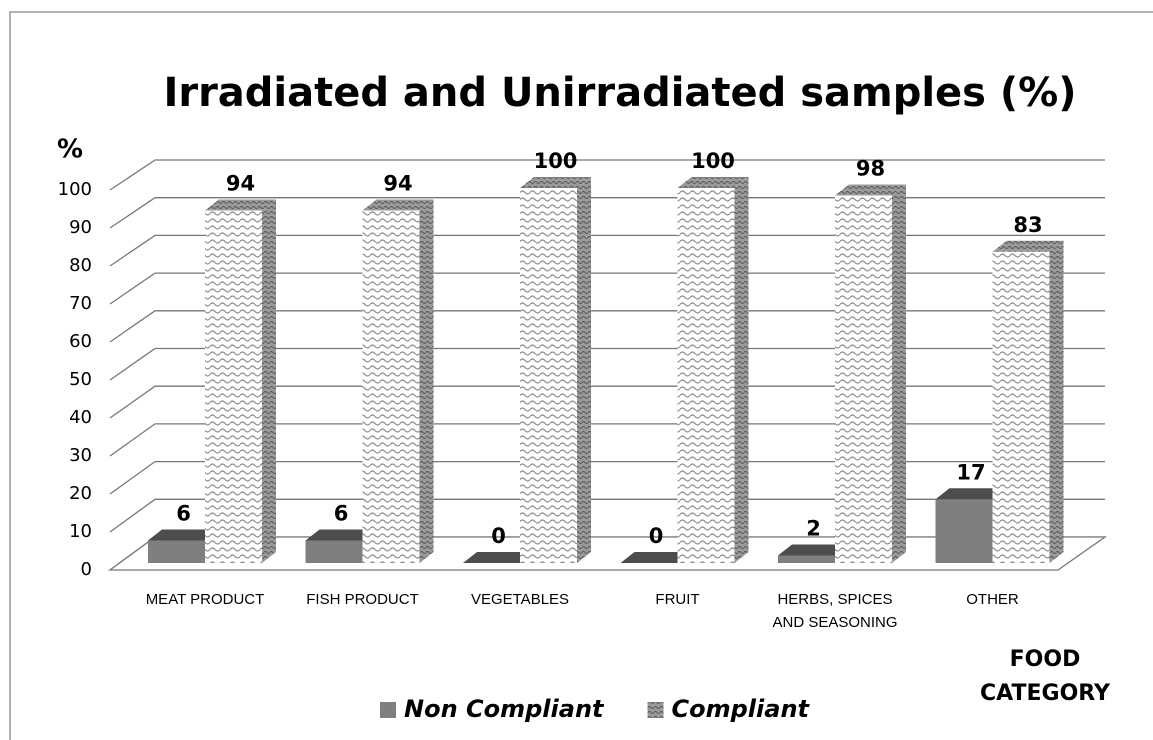  Describe the element at coordinates (1045, 676) in the screenshot. I see `x-axis-label: FOOD CATEGORY` at that location.